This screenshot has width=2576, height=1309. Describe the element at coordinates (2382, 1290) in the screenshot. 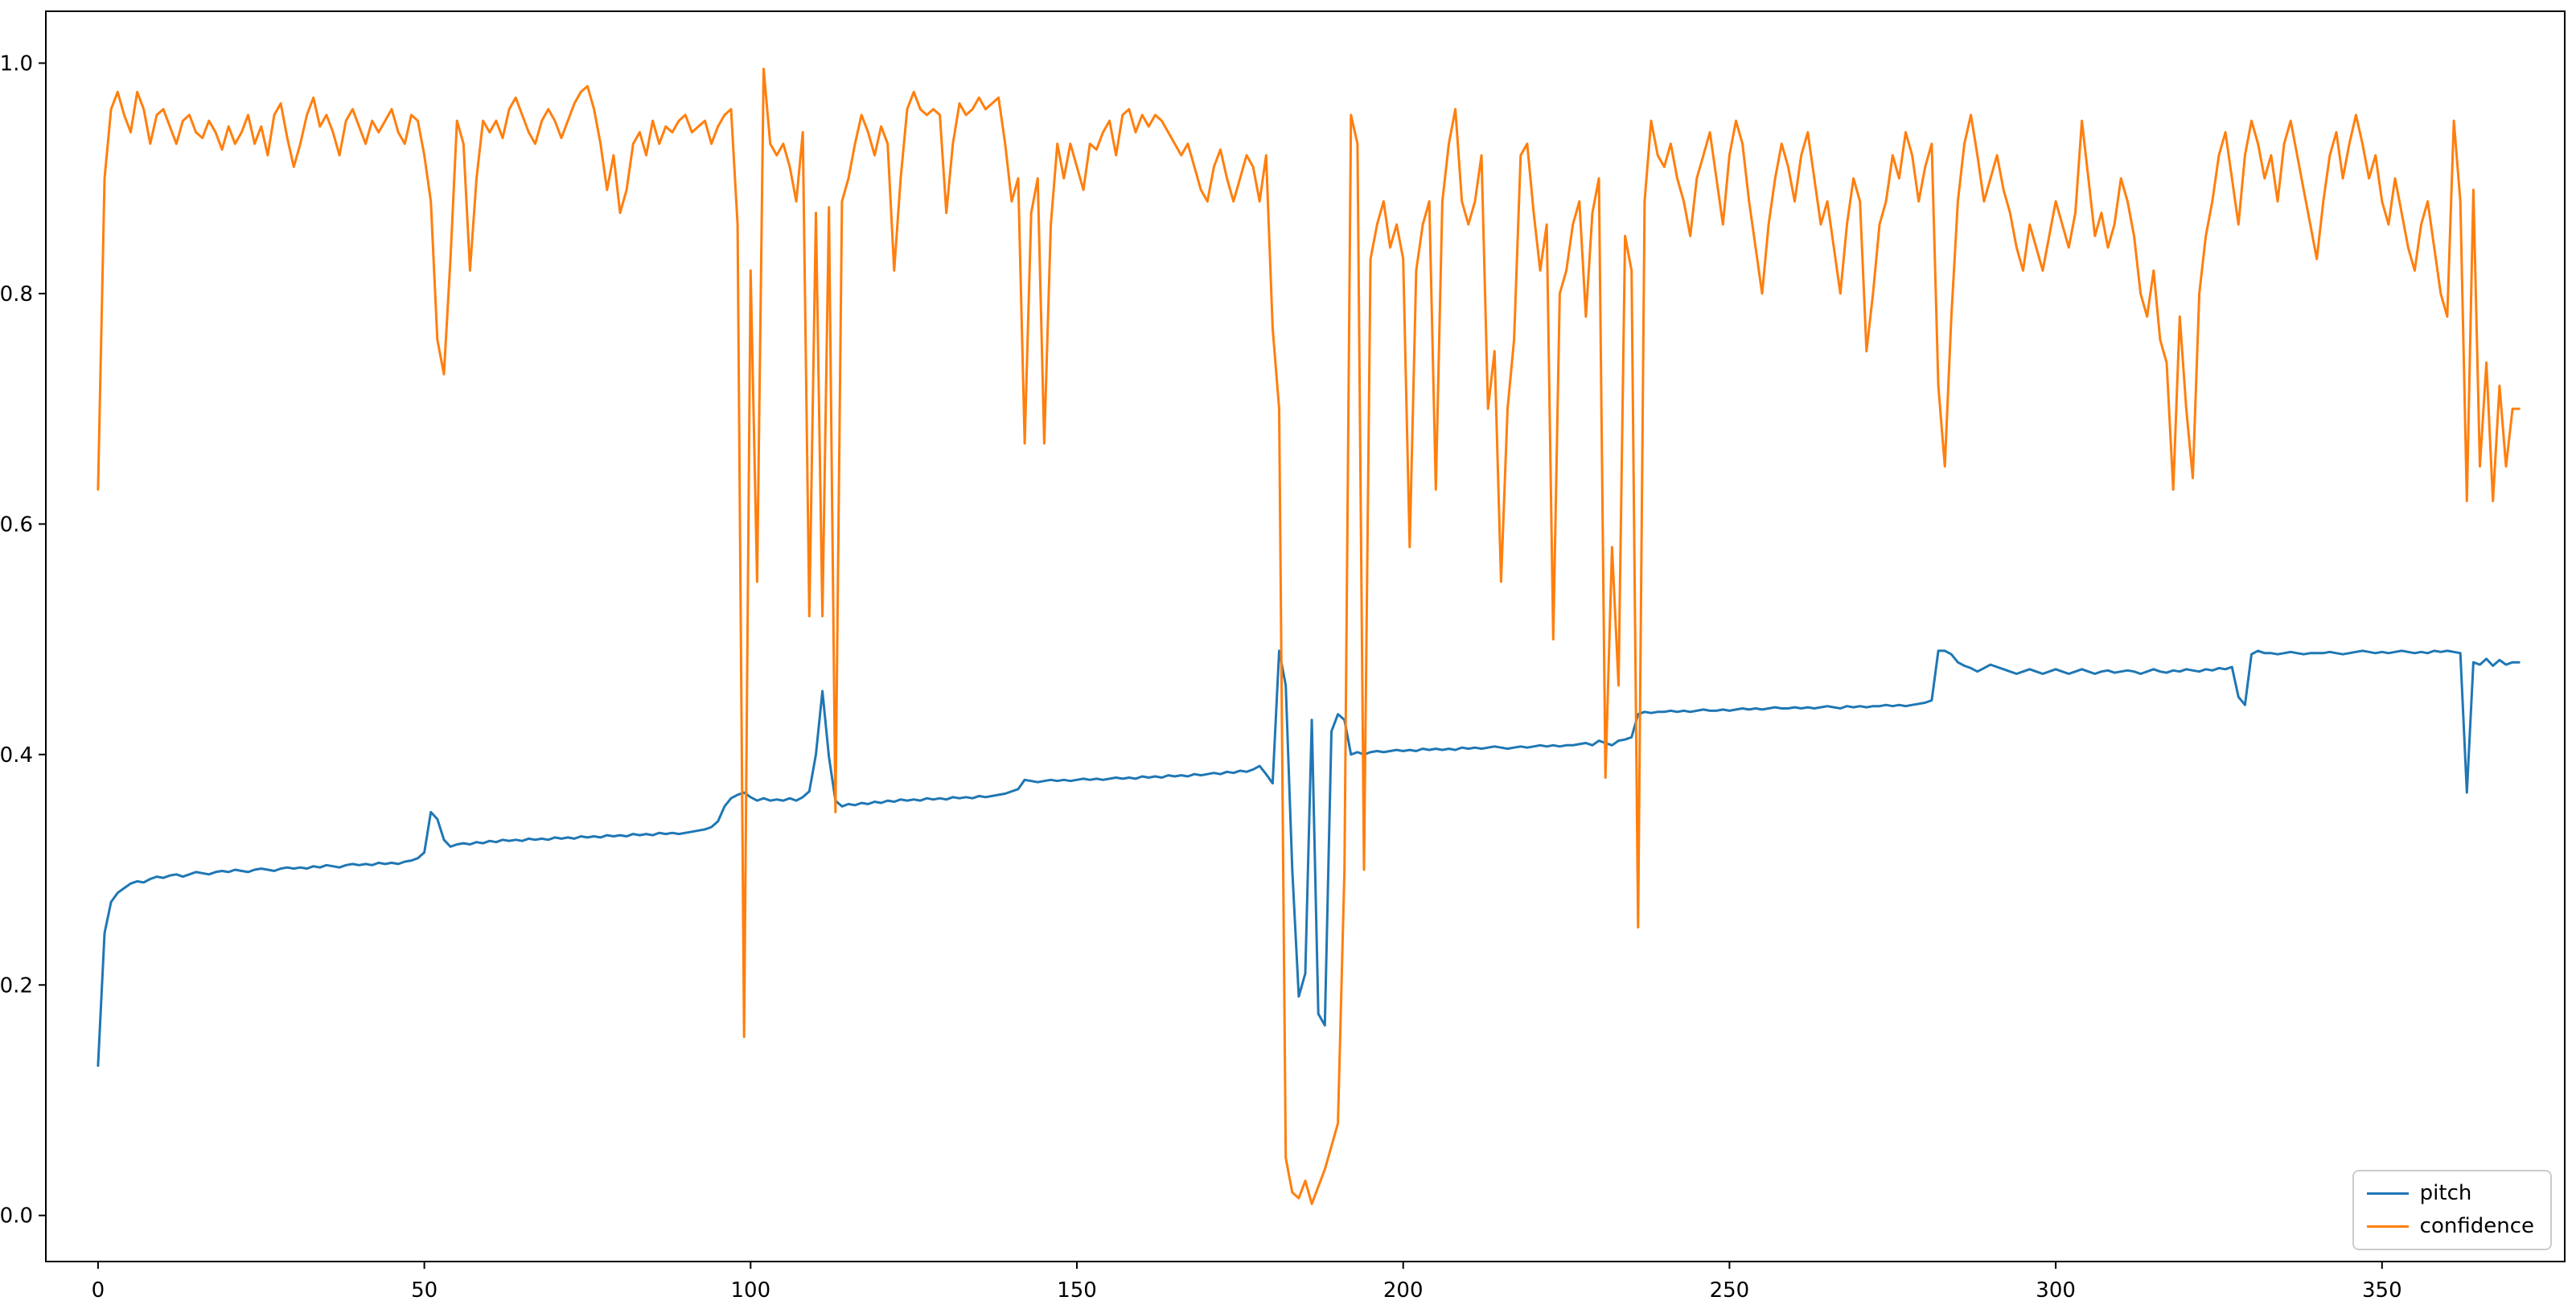

I see `x-tick-label: 350` at that location.